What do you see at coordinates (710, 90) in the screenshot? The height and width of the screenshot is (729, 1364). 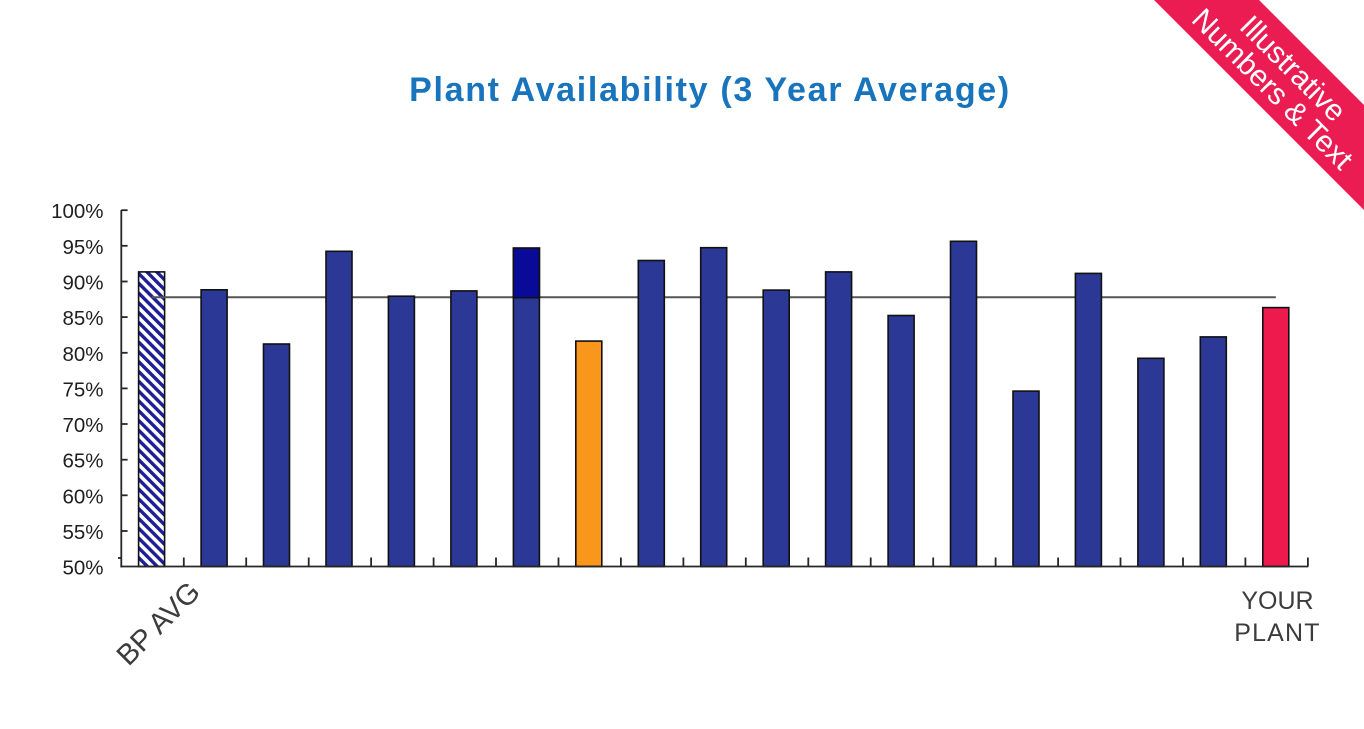 I see `svg-text:Plant Availability (3 Year Ave: Plant Availability (3 Year Average)` at bounding box center [710, 90].